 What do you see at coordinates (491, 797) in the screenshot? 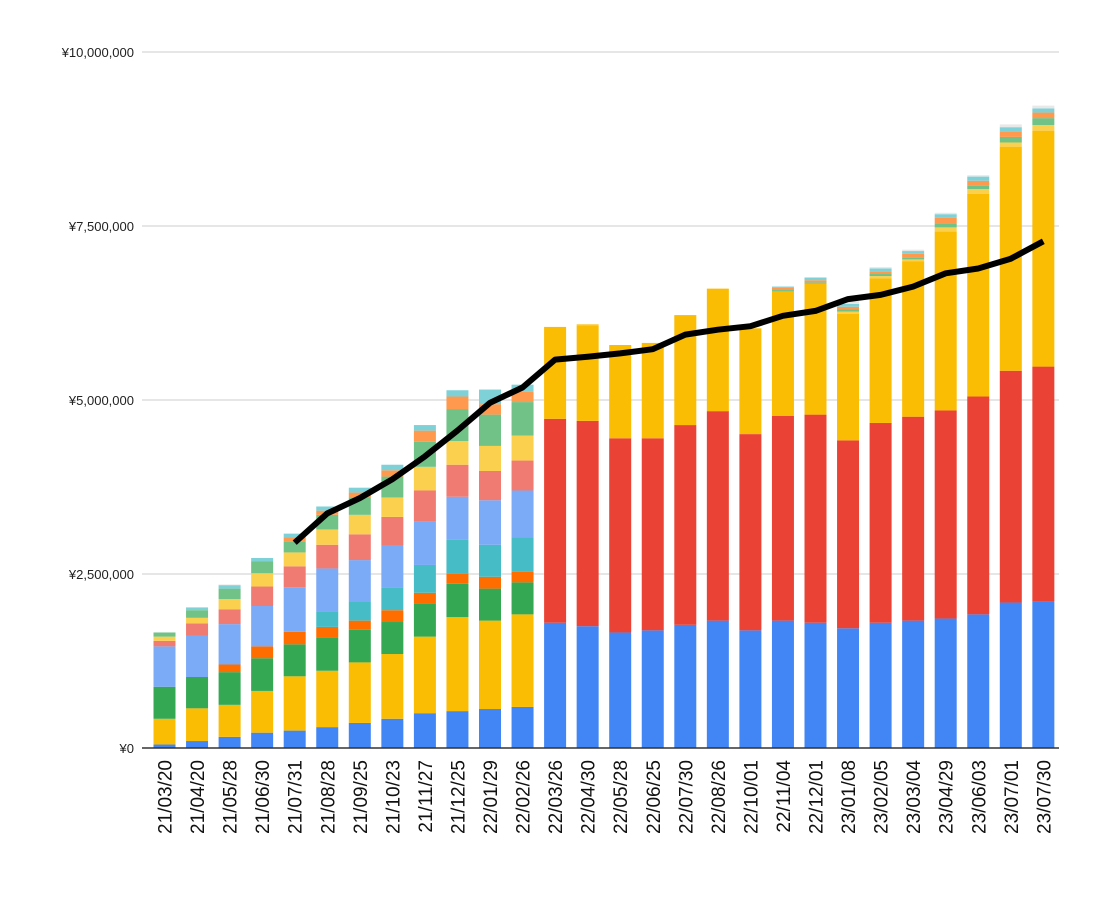
I see `x-tick-label: 22/01/29` at bounding box center [491, 797].